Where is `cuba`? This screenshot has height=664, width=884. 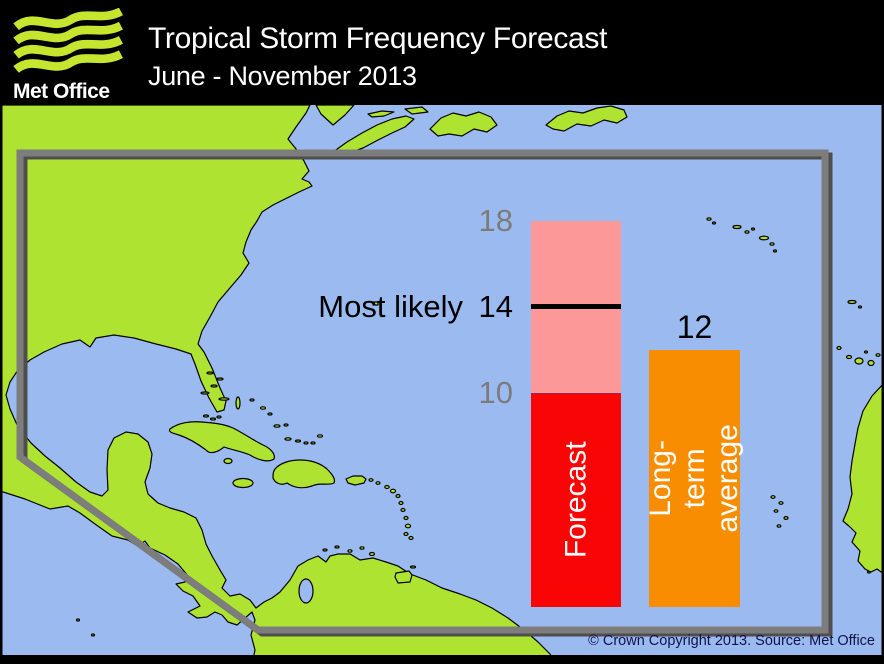 cuba is located at coordinates (221, 441).